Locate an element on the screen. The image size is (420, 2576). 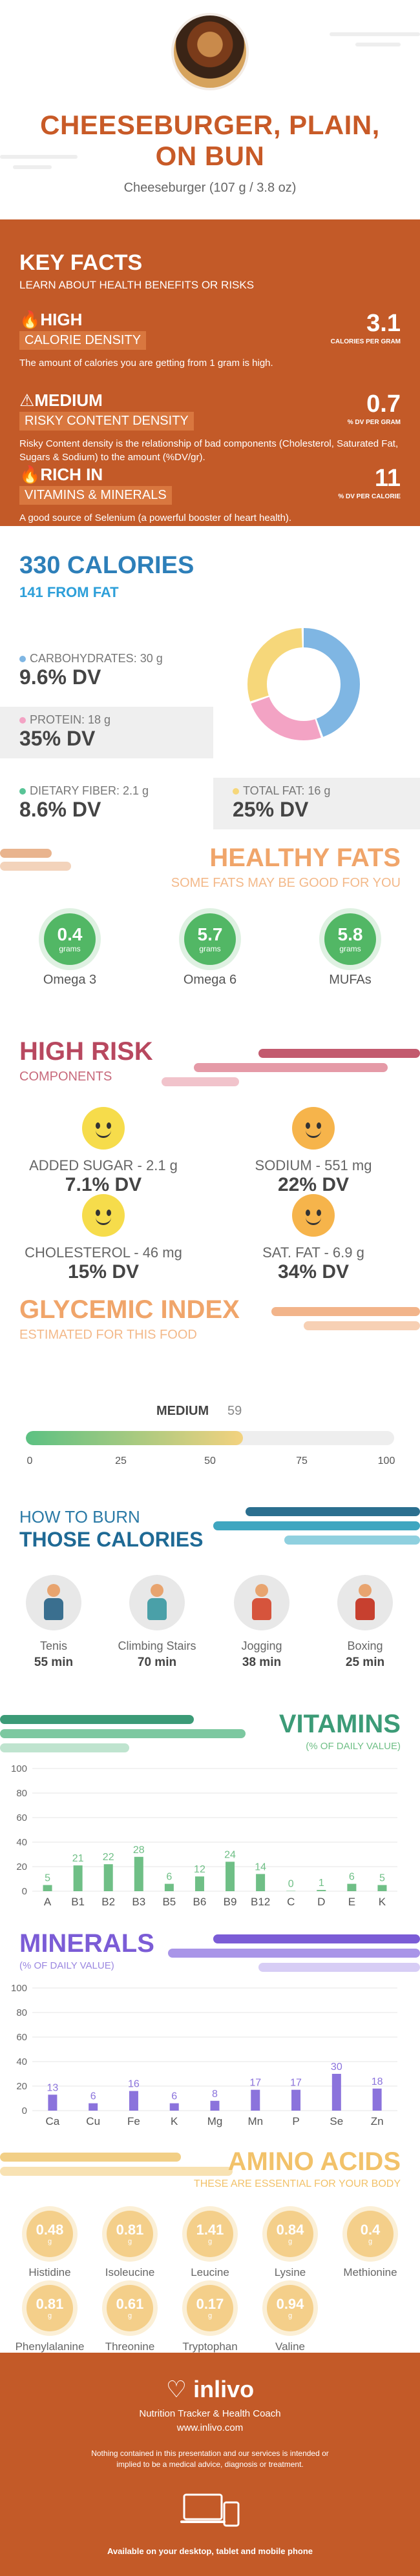
brand-logo: ♡ inlivo is located at coordinates (210, 2389).